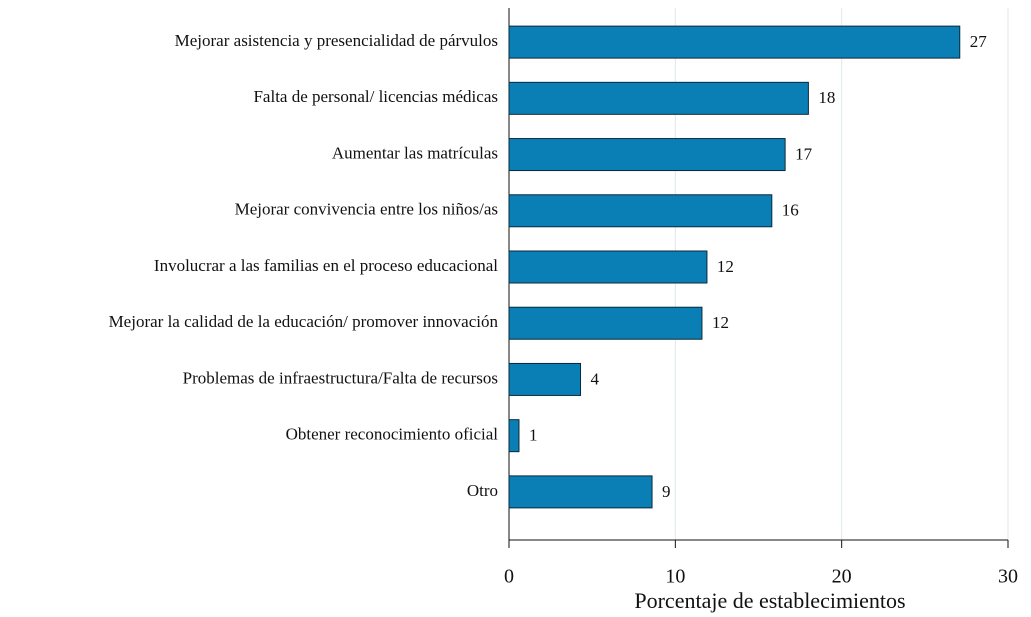  I want to click on y-tick-label: Mejorar convivencia entre los niños/as, so click(366, 209).